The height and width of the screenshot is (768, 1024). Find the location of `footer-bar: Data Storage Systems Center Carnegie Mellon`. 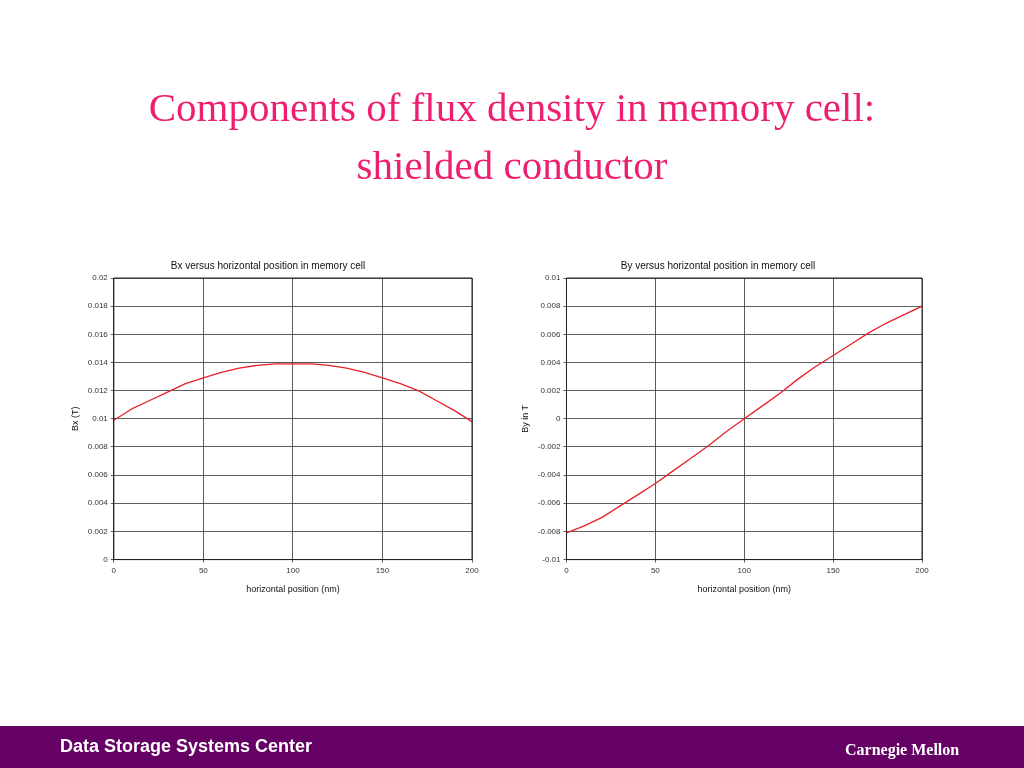

footer-bar: Data Storage Systems Center Carnegie Mellon is located at coordinates (512, 747).